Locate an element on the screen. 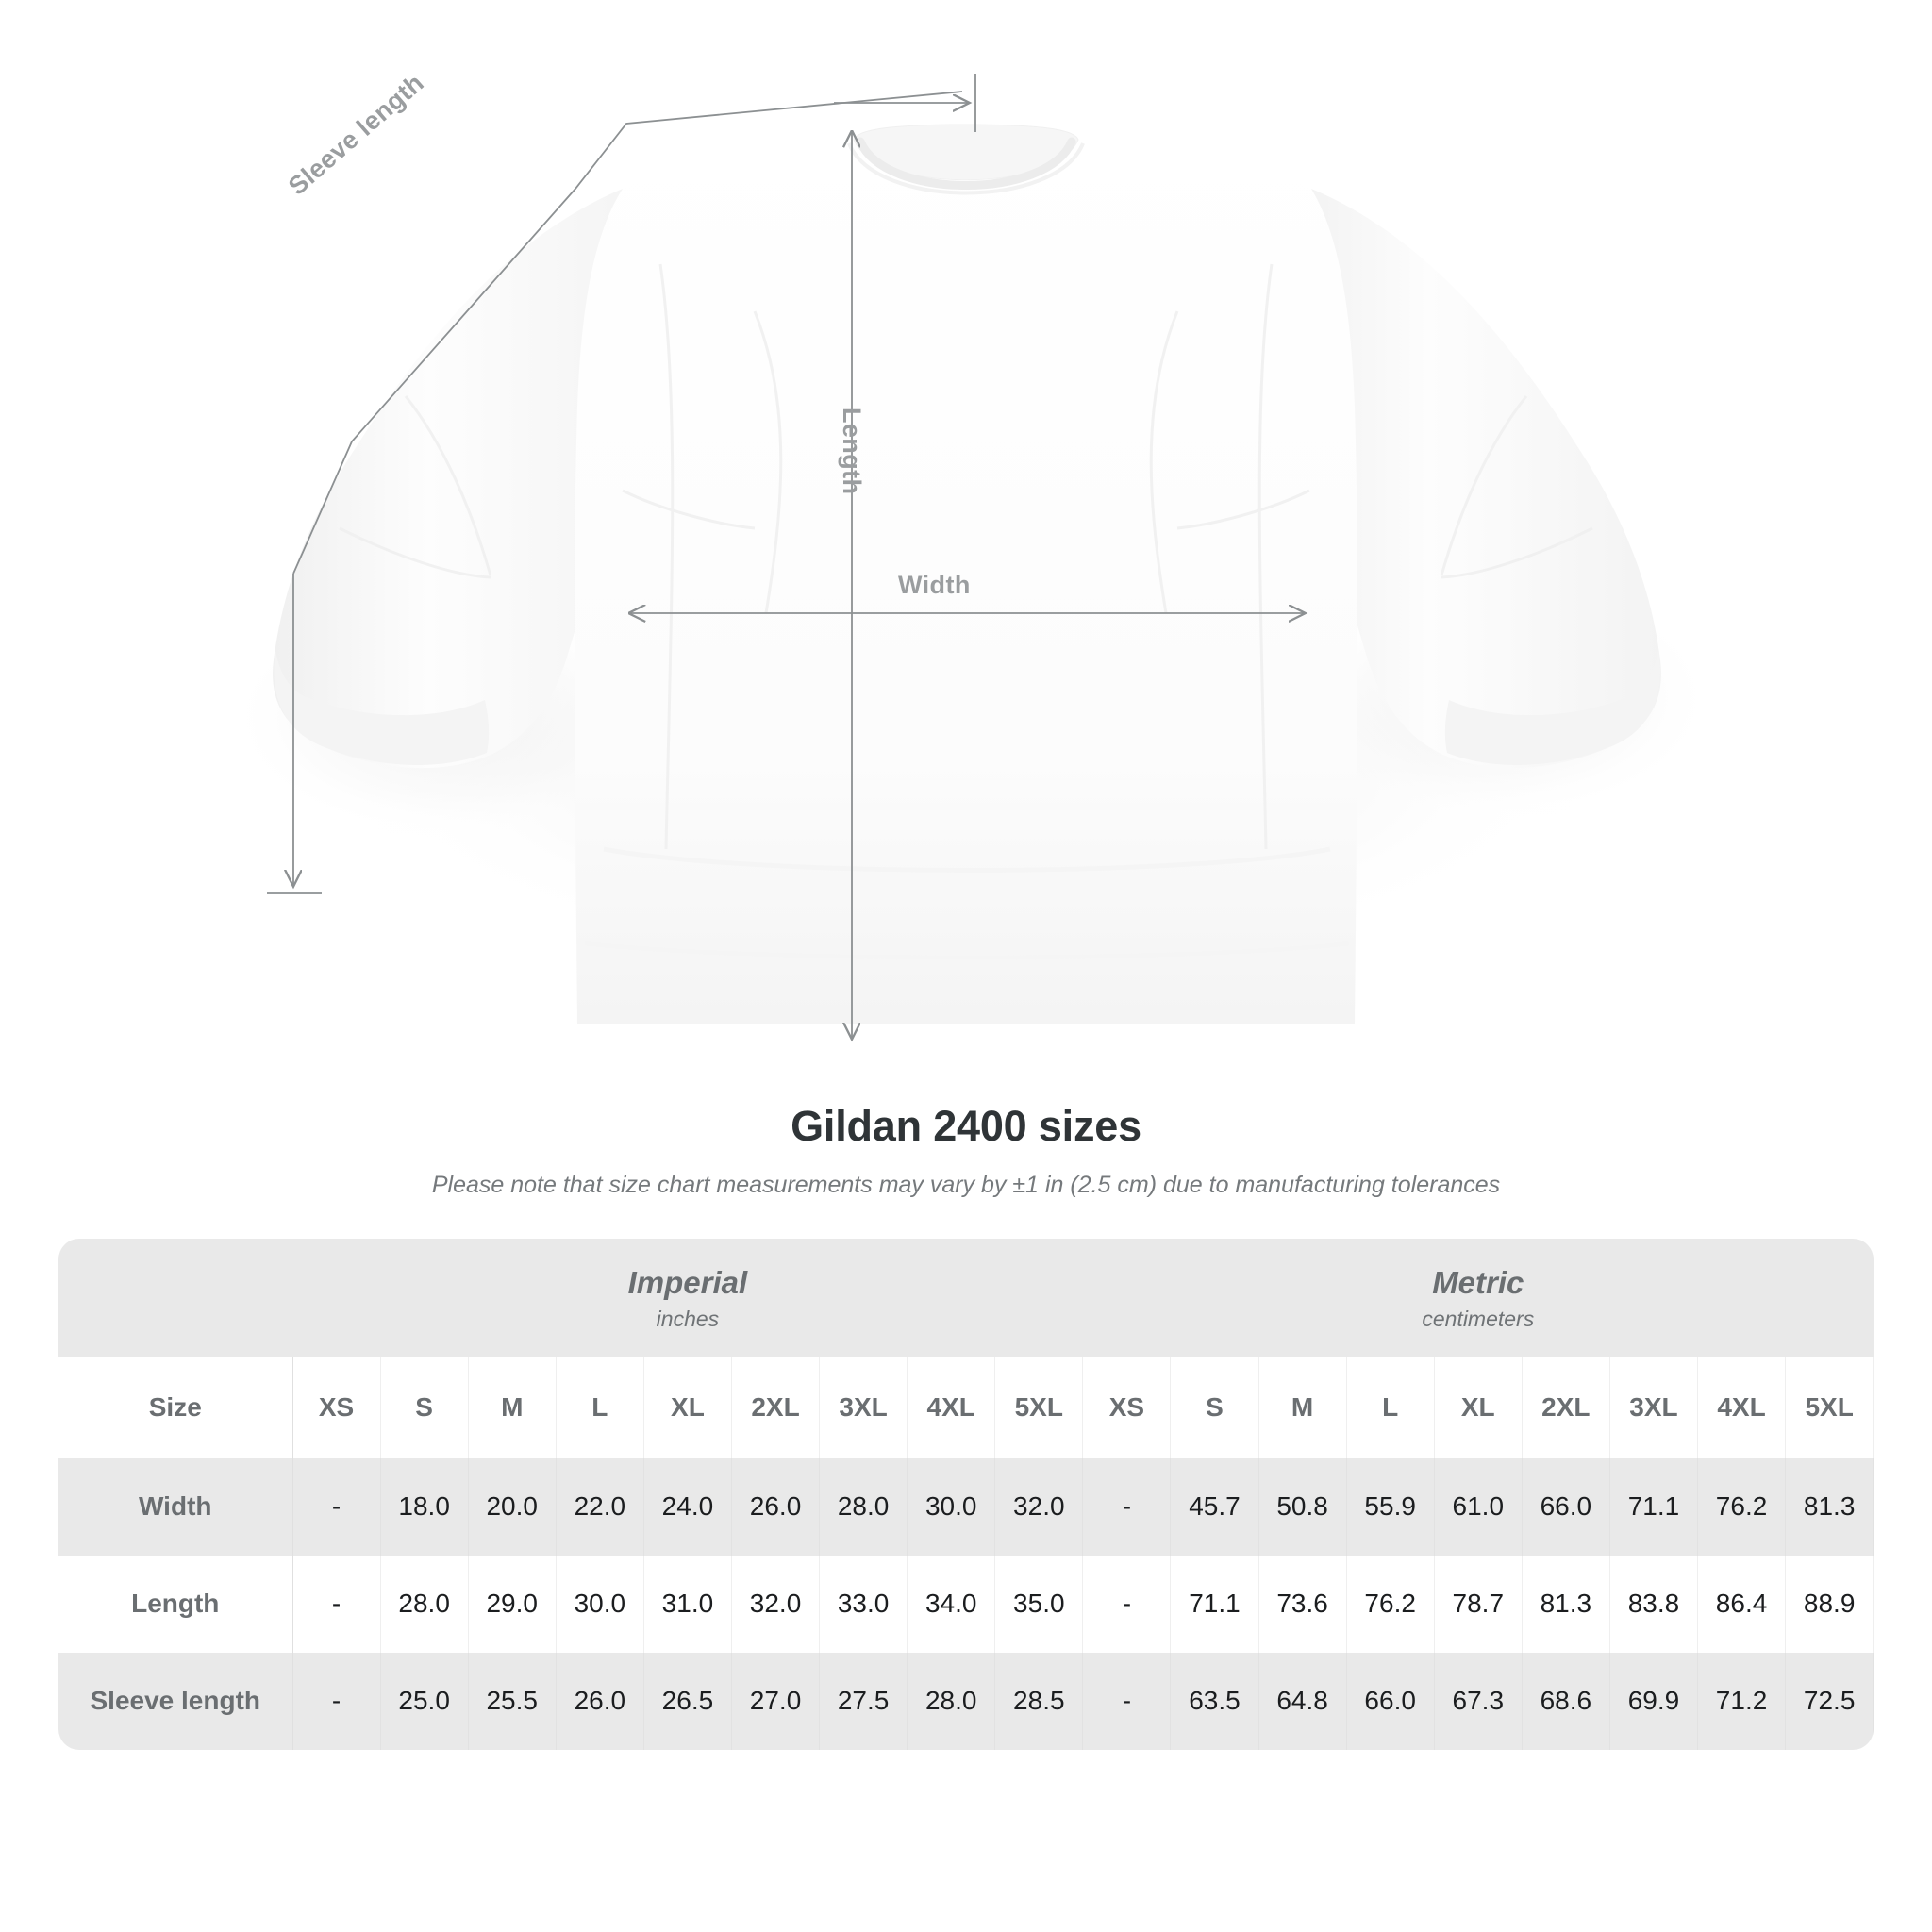 The image size is (1932, 1932). size-header-label: Size is located at coordinates (175, 1407).